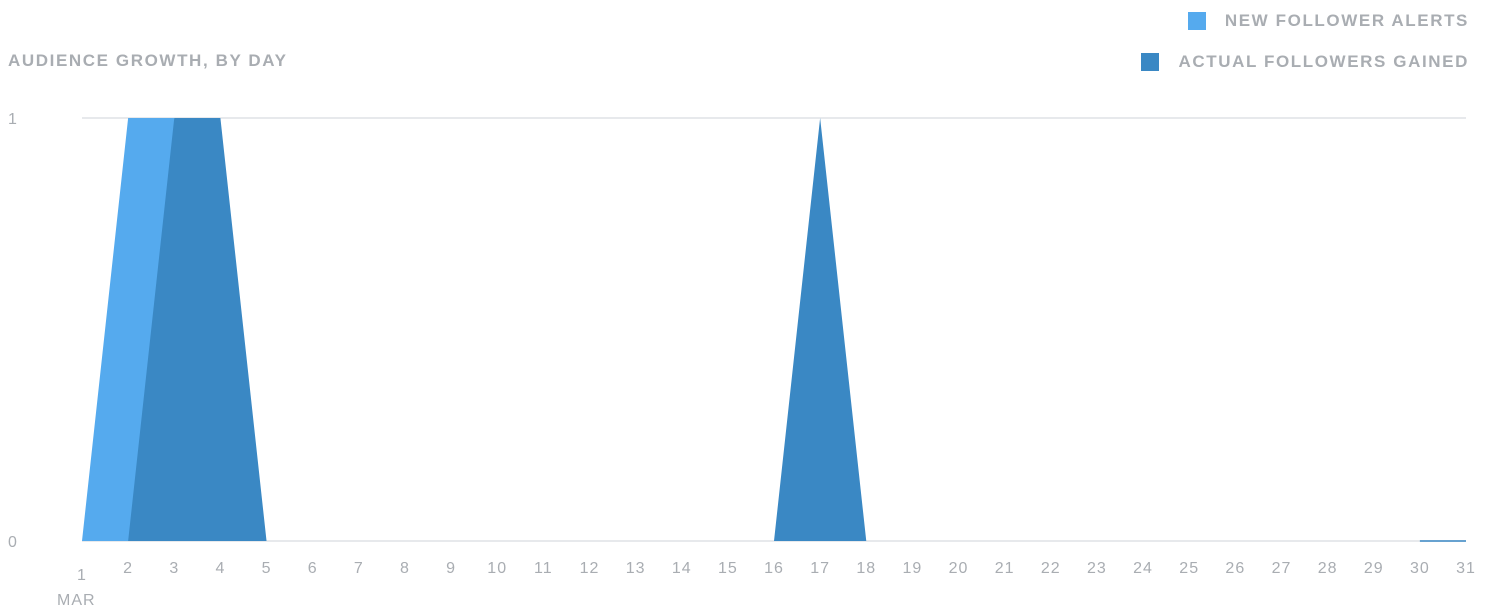  I want to click on x-tick-label-29: 29, so click(1374, 568).